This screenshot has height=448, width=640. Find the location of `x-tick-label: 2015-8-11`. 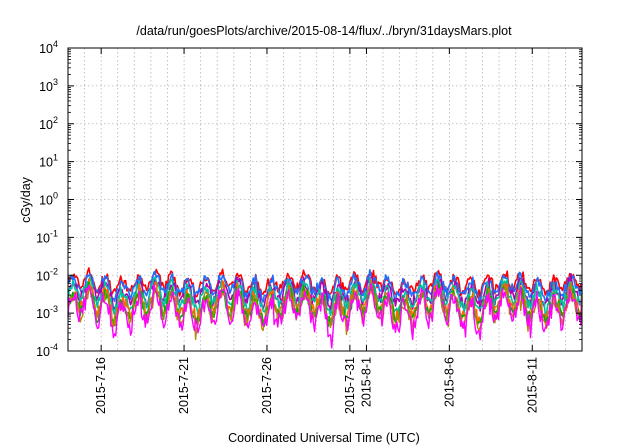

x-tick-label: 2015-8-11 is located at coordinates (532, 385).